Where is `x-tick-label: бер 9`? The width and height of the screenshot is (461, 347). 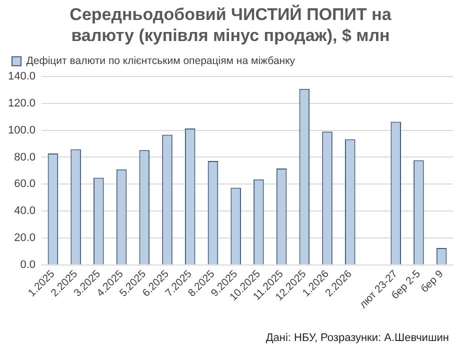
x-tick-label: бер 9 is located at coordinates (432, 282).